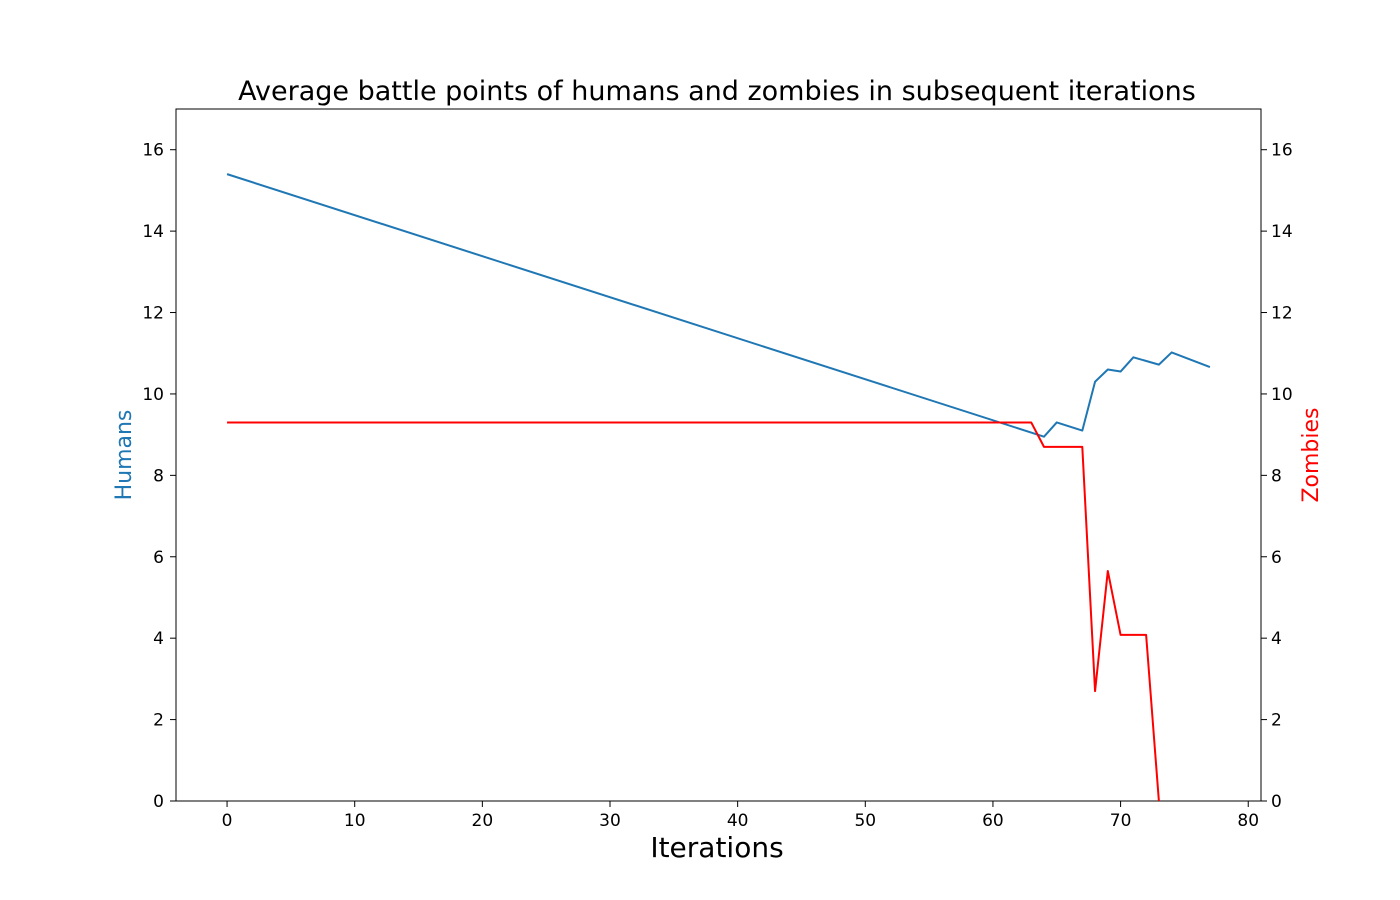 This screenshot has height=900, width=1400. Describe the element at coordinates (483, 821) in the screenshot. I see `x-tick-label: 20` at that location.